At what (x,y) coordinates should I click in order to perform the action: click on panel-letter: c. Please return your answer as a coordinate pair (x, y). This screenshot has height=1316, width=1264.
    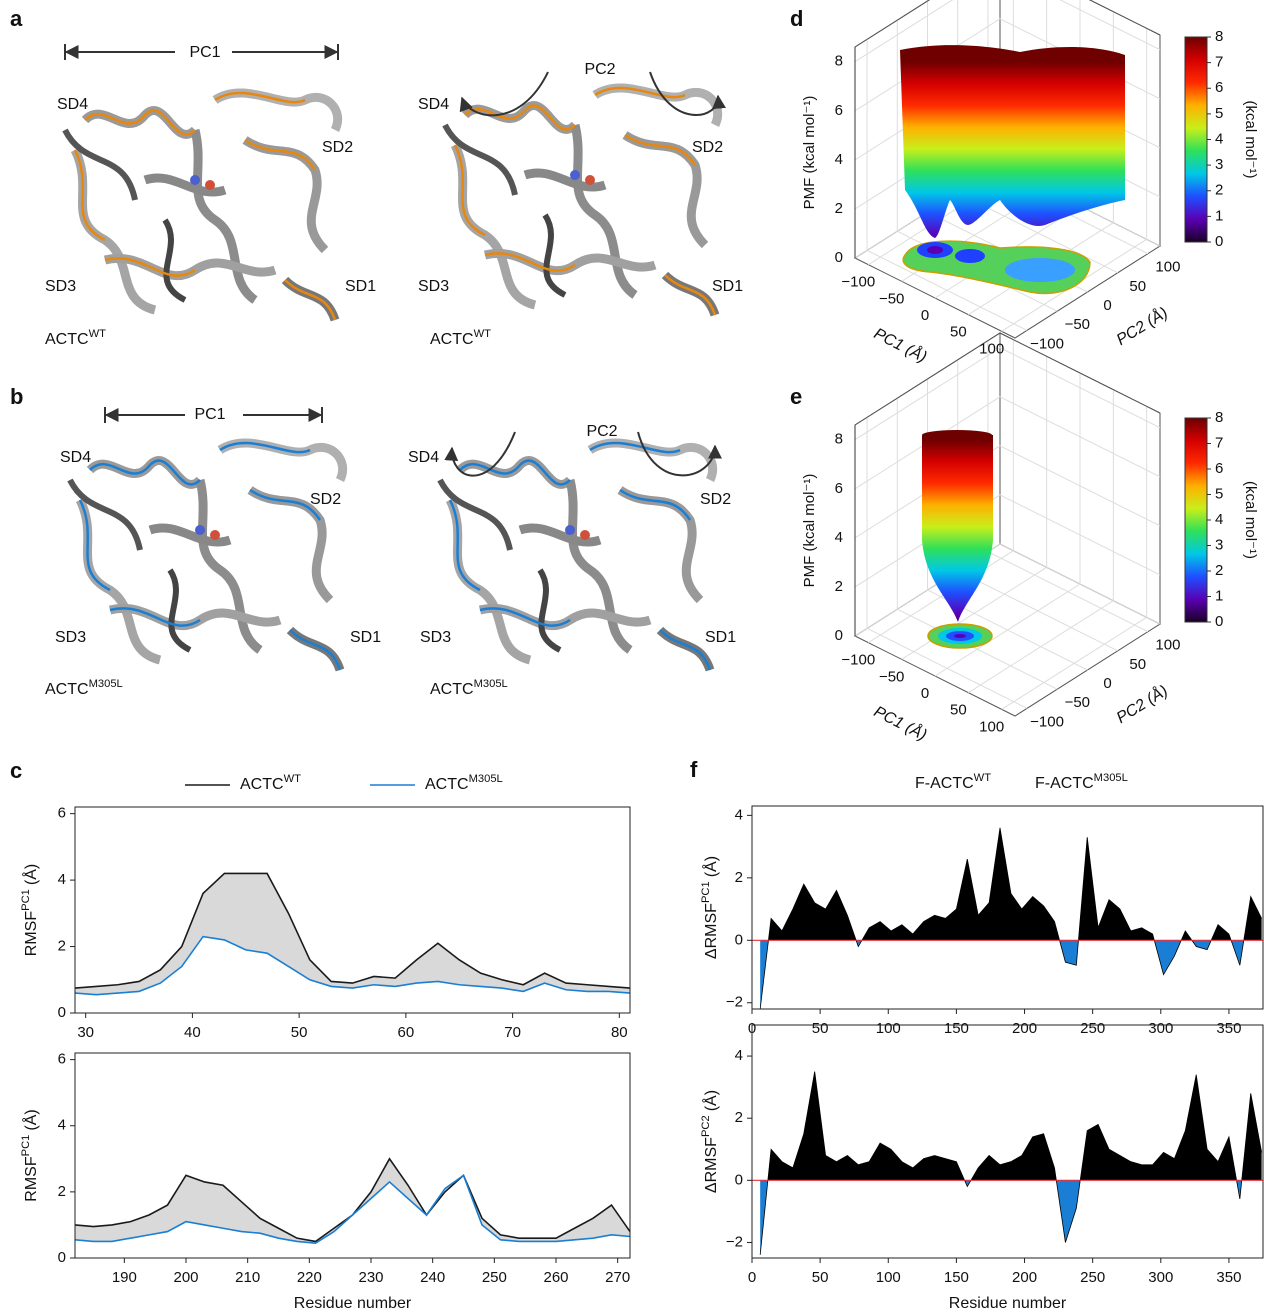
    Looking at the image, I should click on (16, 770).